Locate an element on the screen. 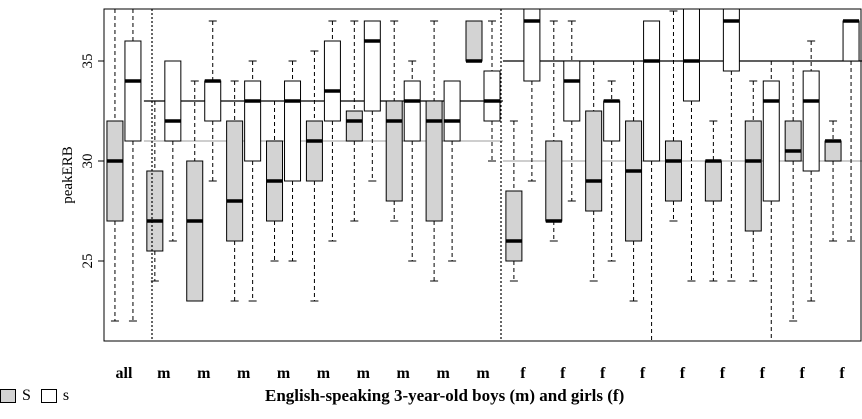  x-tick-label-14: f is located at coordinates (683, 373).